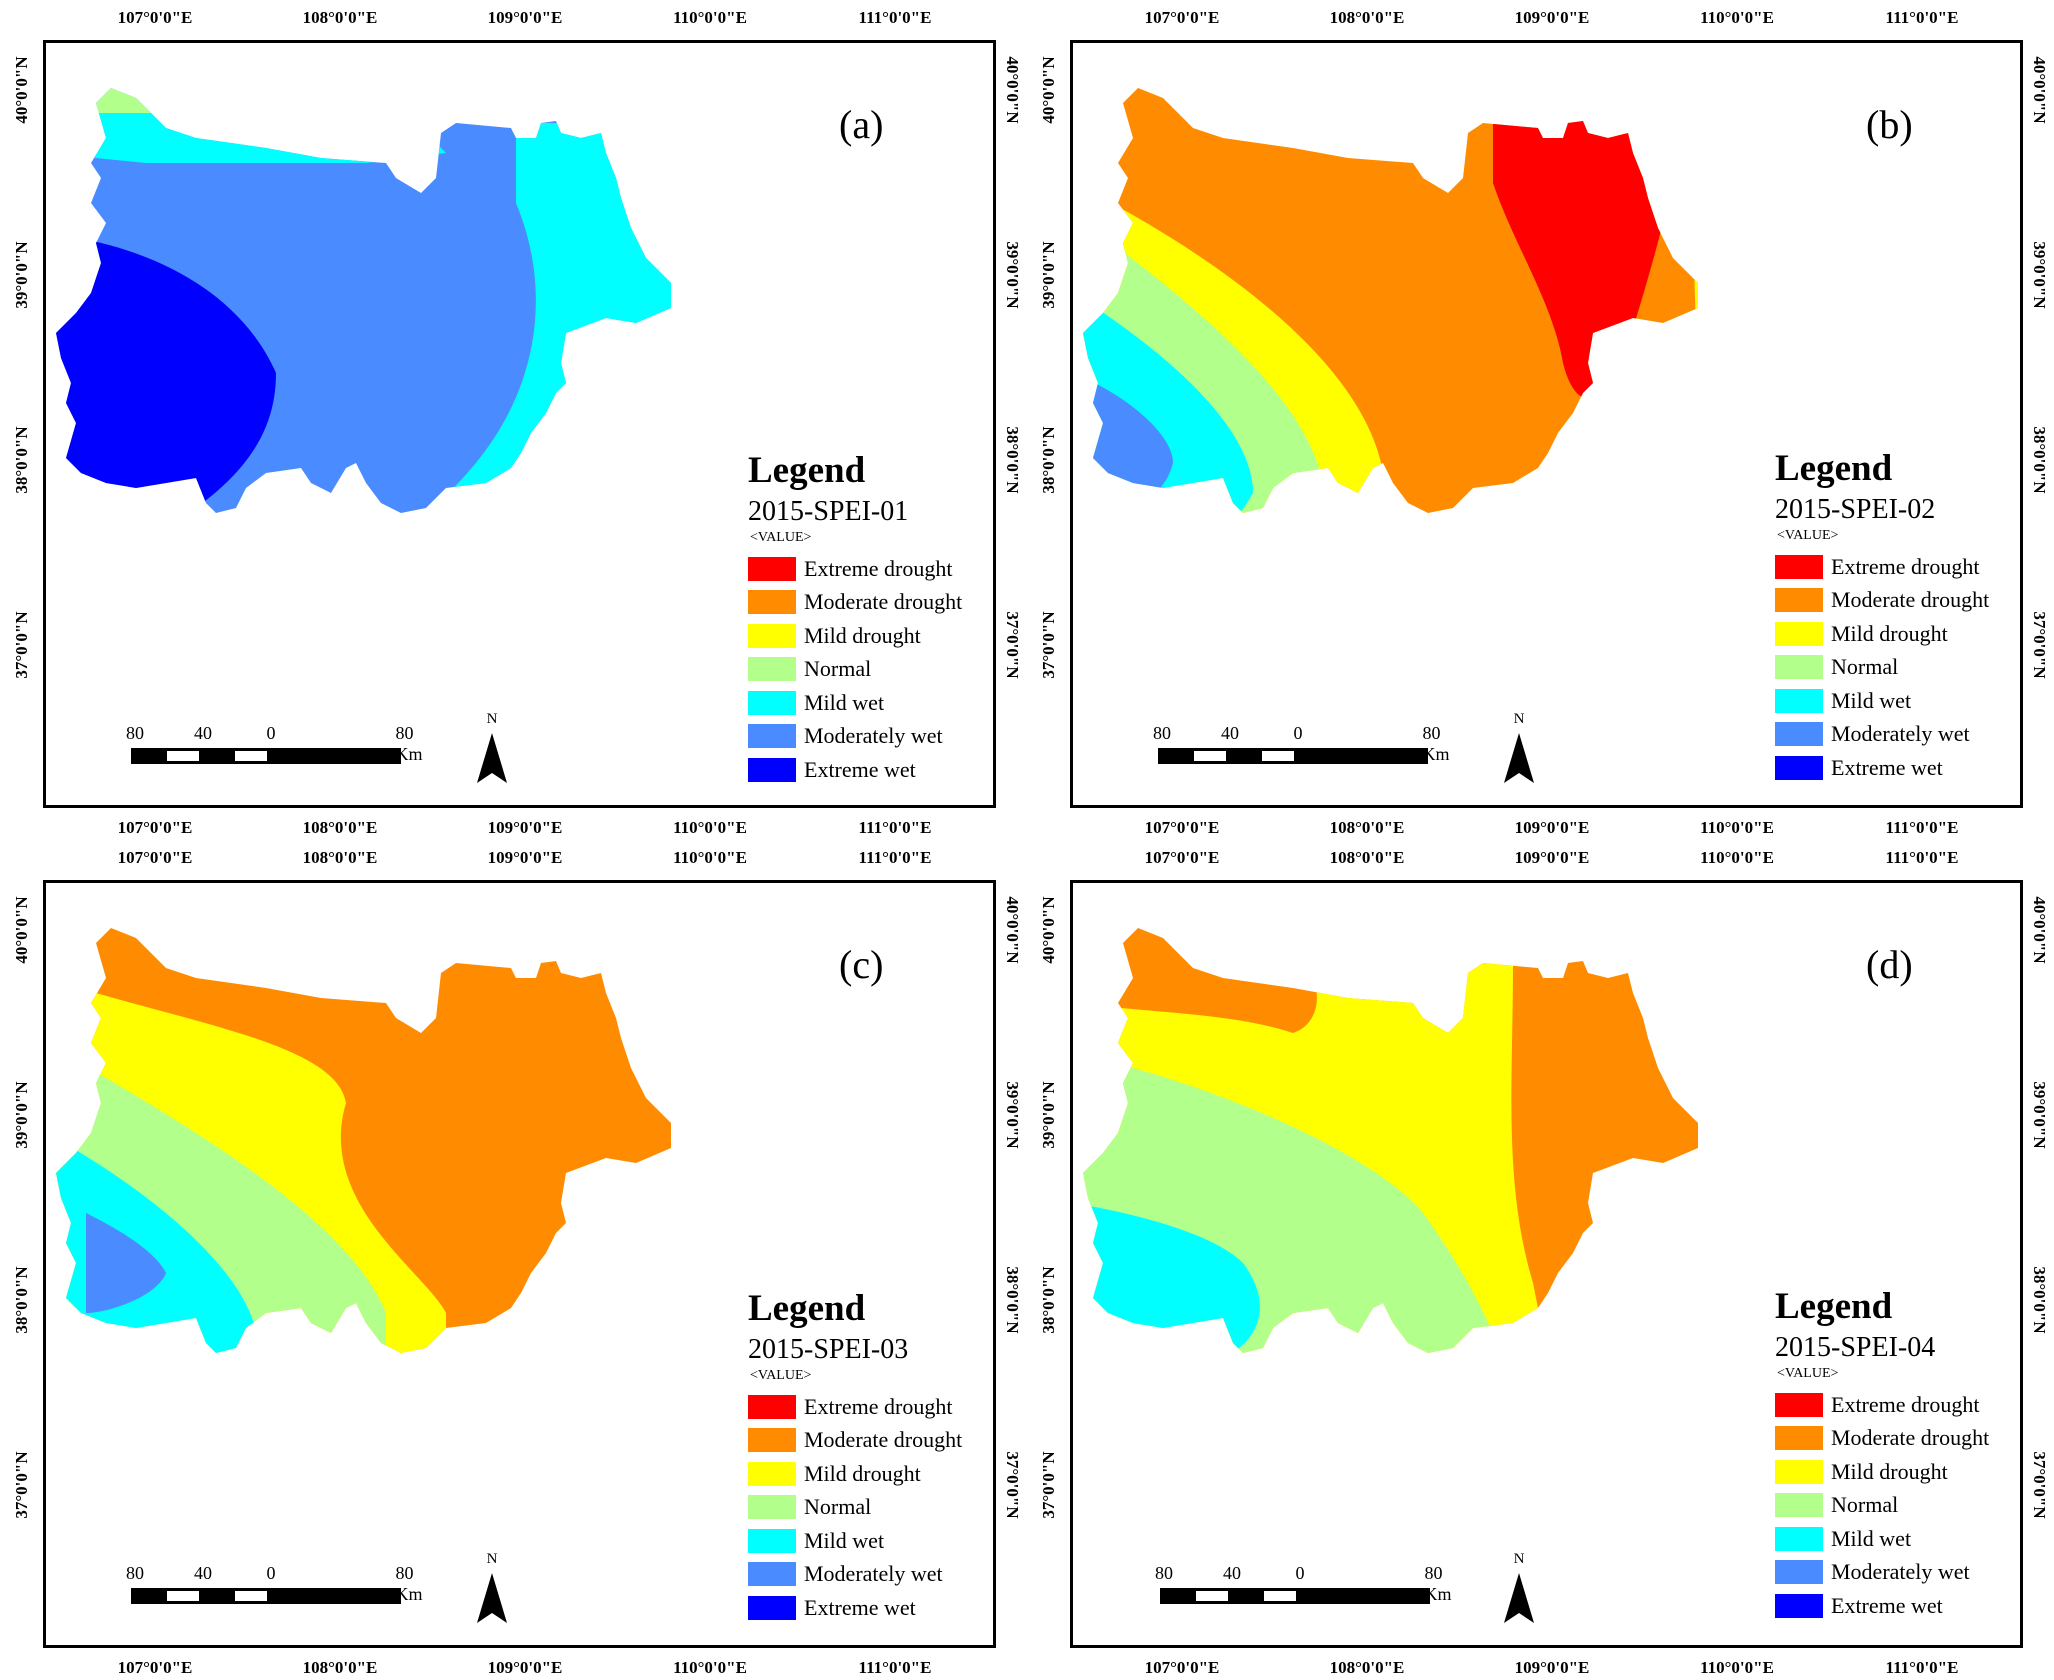 The image size is (2054, 1680). What do you see at coordinates (861, 124) in the screenshot?
I see `panel-label: (a)` at bounding box center [861, 124].